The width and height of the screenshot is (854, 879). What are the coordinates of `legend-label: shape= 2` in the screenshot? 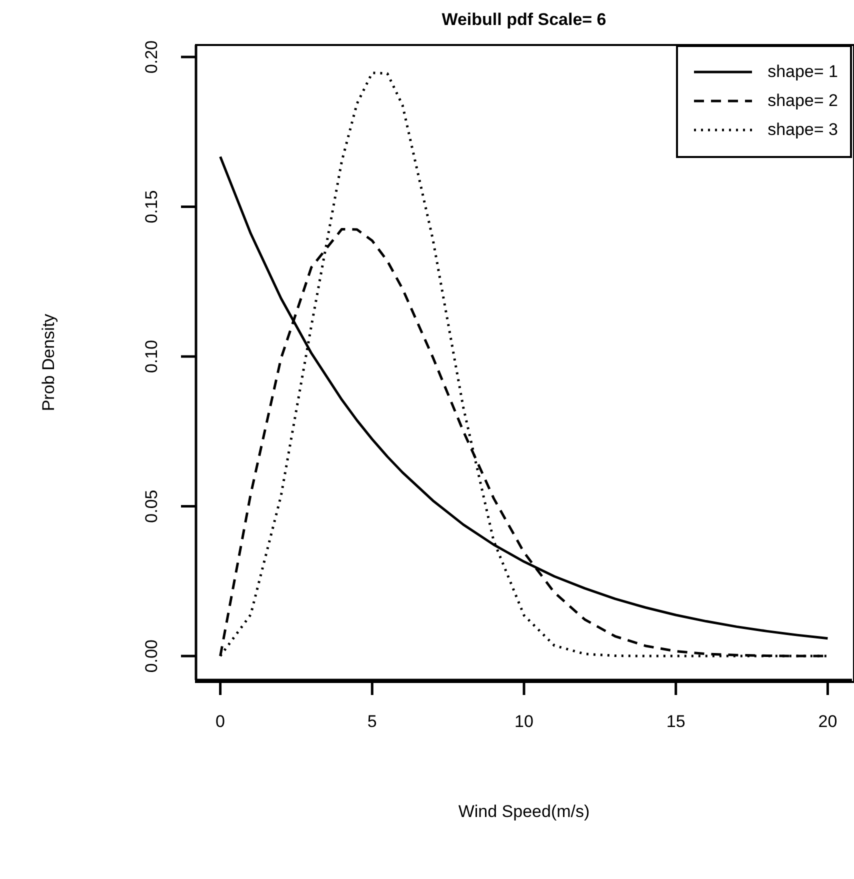 It's located at (803, 100).